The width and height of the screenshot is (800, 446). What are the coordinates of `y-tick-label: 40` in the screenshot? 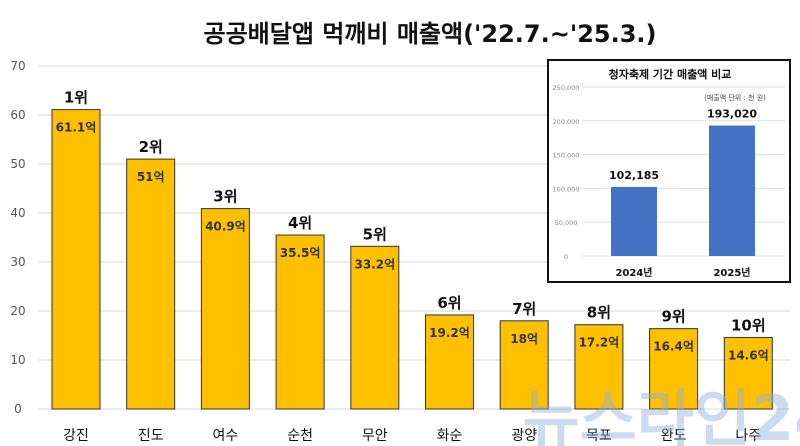 It's located at (17, 213).